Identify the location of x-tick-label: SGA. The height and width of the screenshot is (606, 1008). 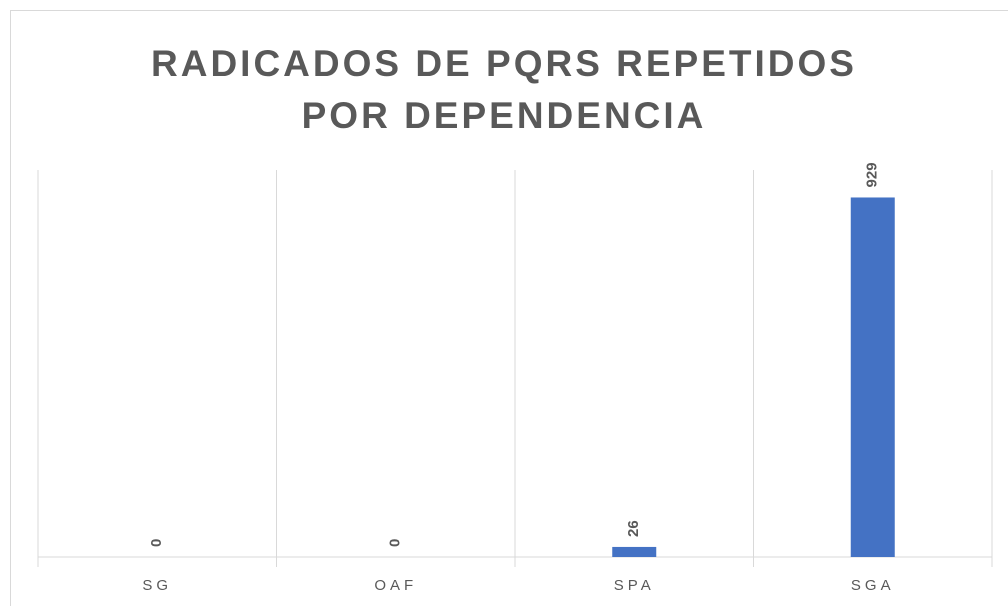
(873, 585).